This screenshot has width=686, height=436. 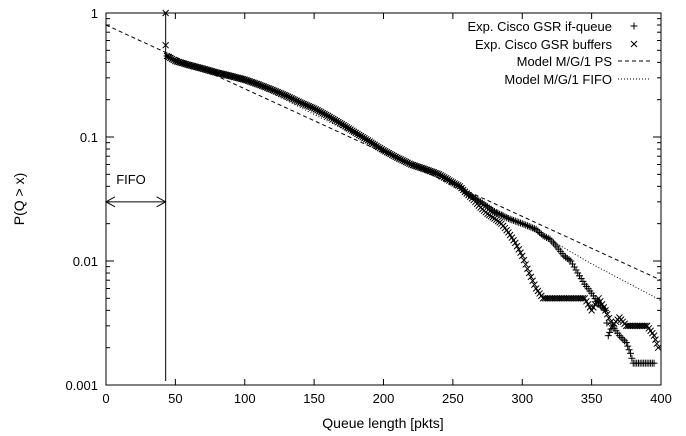 I want to click on y-tick-label: 0.001, so click(x=81, y=385).